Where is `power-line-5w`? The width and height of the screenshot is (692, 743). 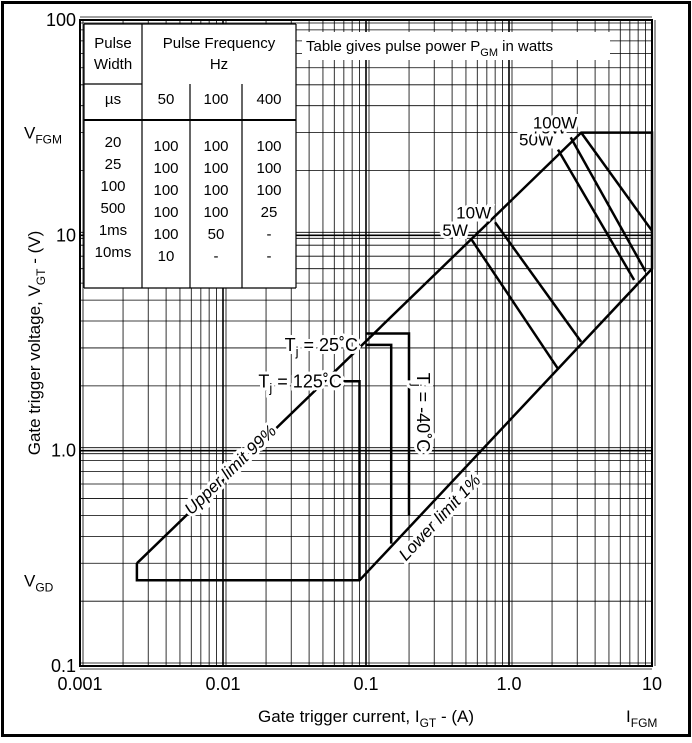
power-line-5w is located at coordinates (515, 304).